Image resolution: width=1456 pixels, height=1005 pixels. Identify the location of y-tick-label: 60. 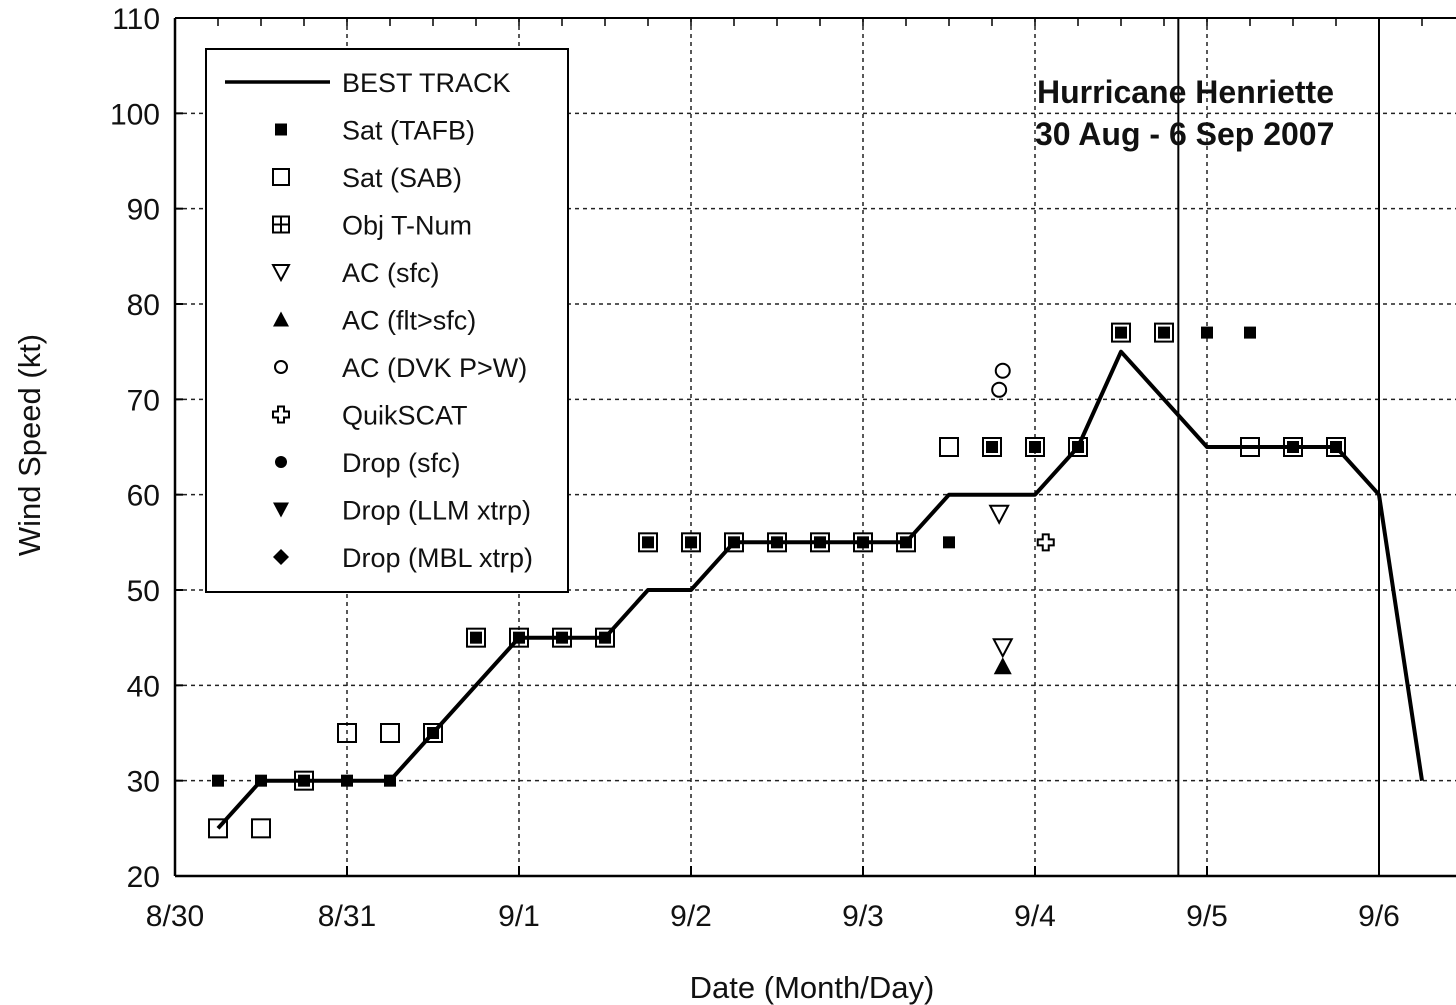
(143, 496).